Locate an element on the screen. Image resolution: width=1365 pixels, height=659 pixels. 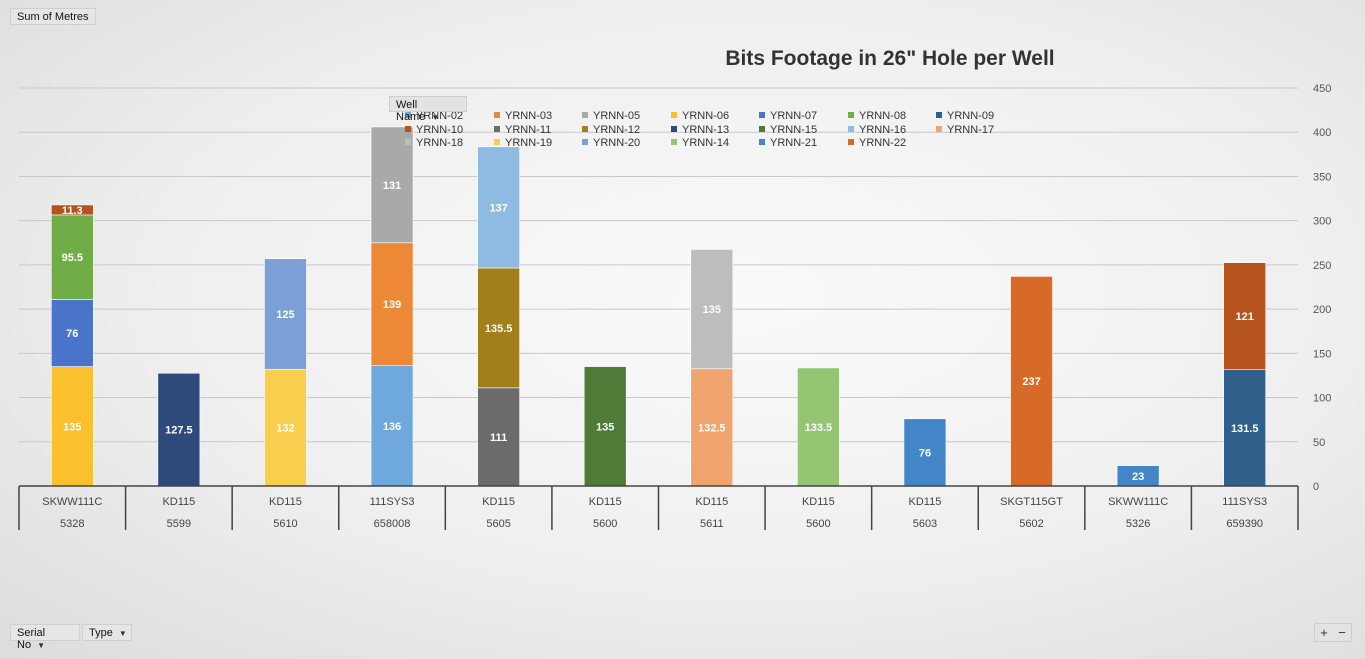
sum-field-label: Sum of Metres is located at coordinates (53, 17).